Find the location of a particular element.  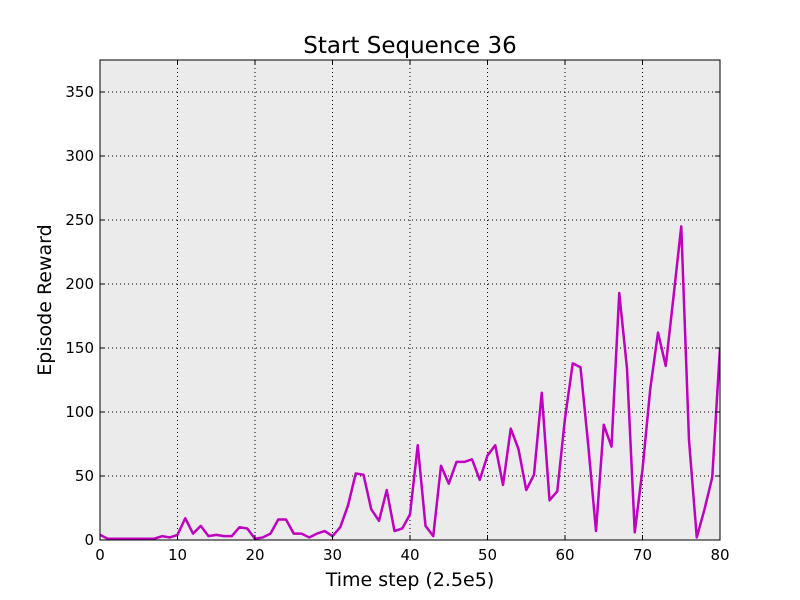

y-tick-label: 300 is located at coordinates (79, 156).